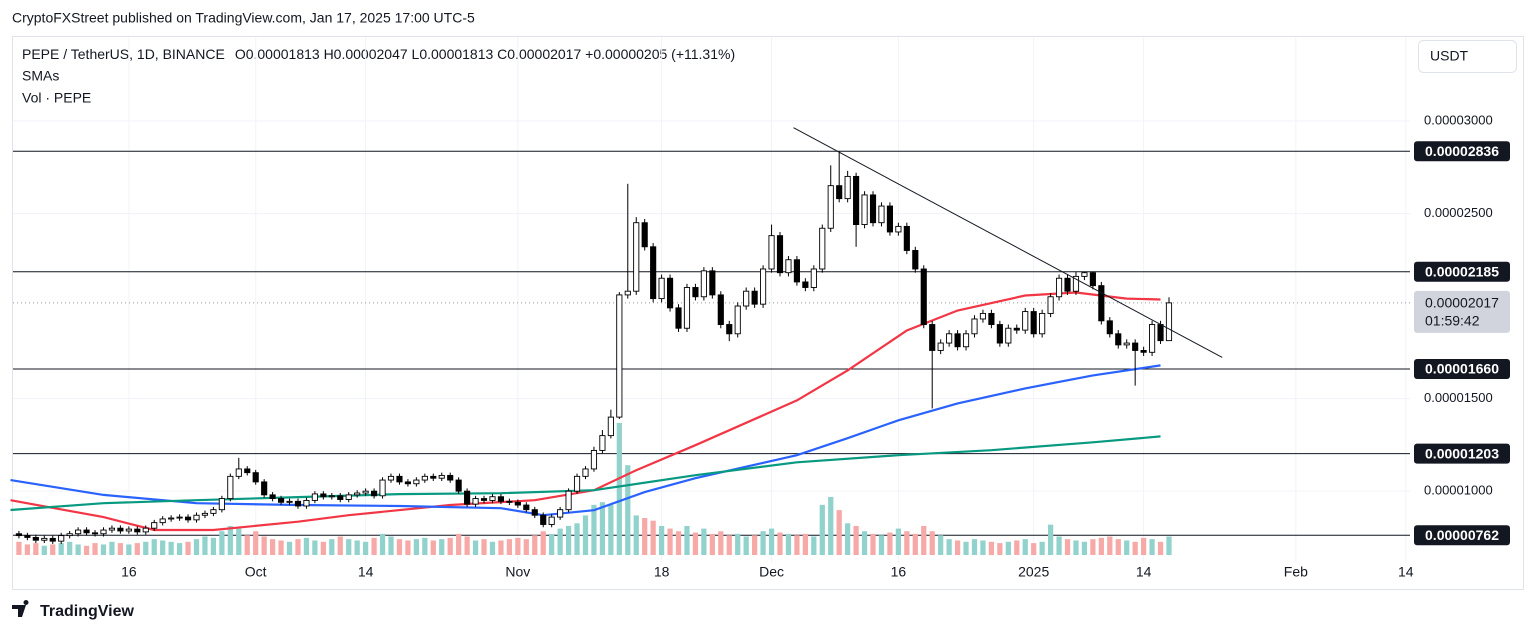 This screenshot has height=635, width=1536. I want to click on currency-label: USDT, so click(1449, 56).